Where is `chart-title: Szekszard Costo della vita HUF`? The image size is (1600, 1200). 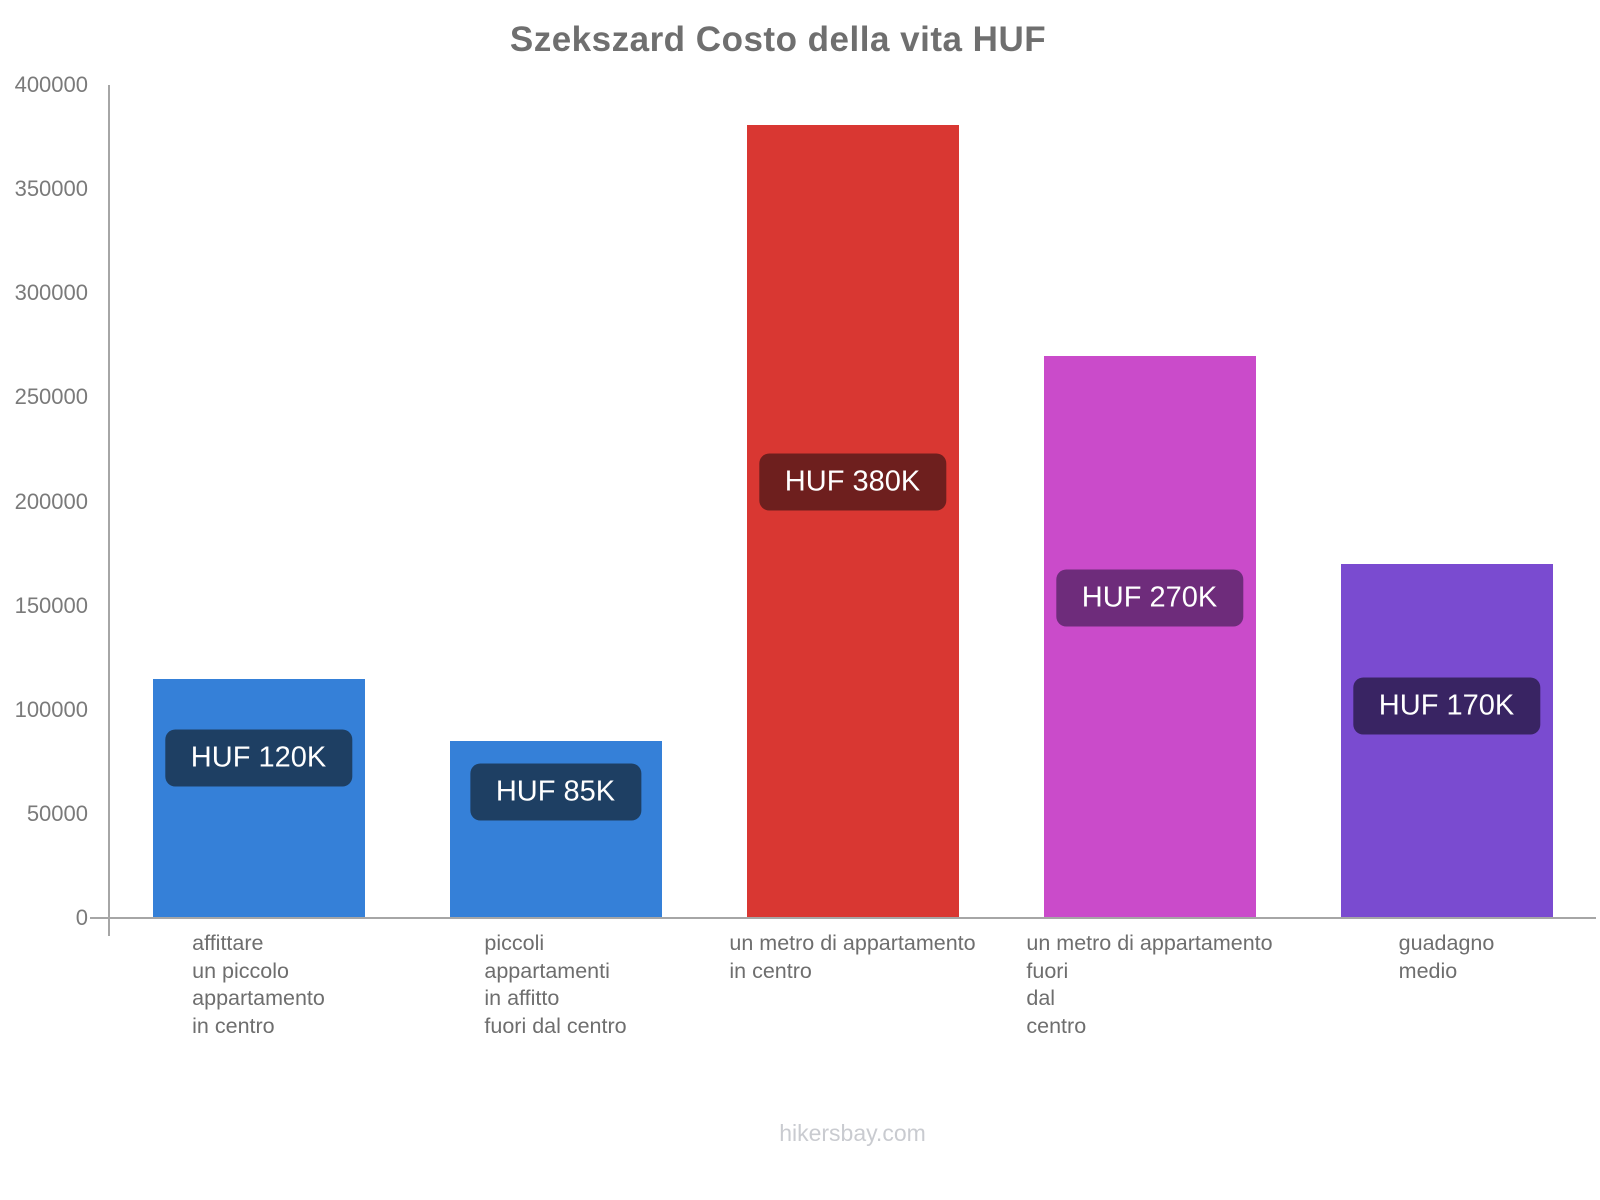
chart-title: Szekszard Costo della vita HUF is located at coordinates (778, 39).